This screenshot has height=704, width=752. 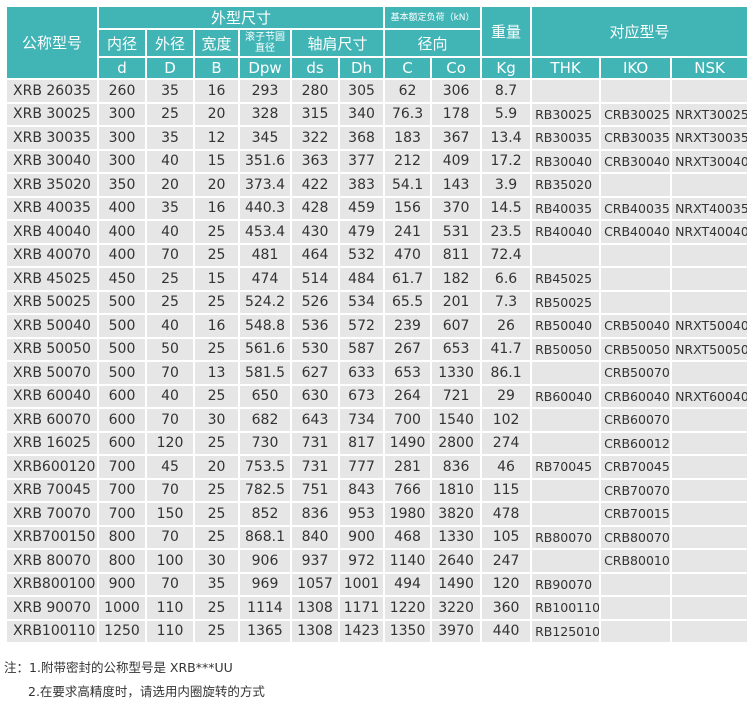 I want to click on cell: 3820, so click(x=456, y=514).